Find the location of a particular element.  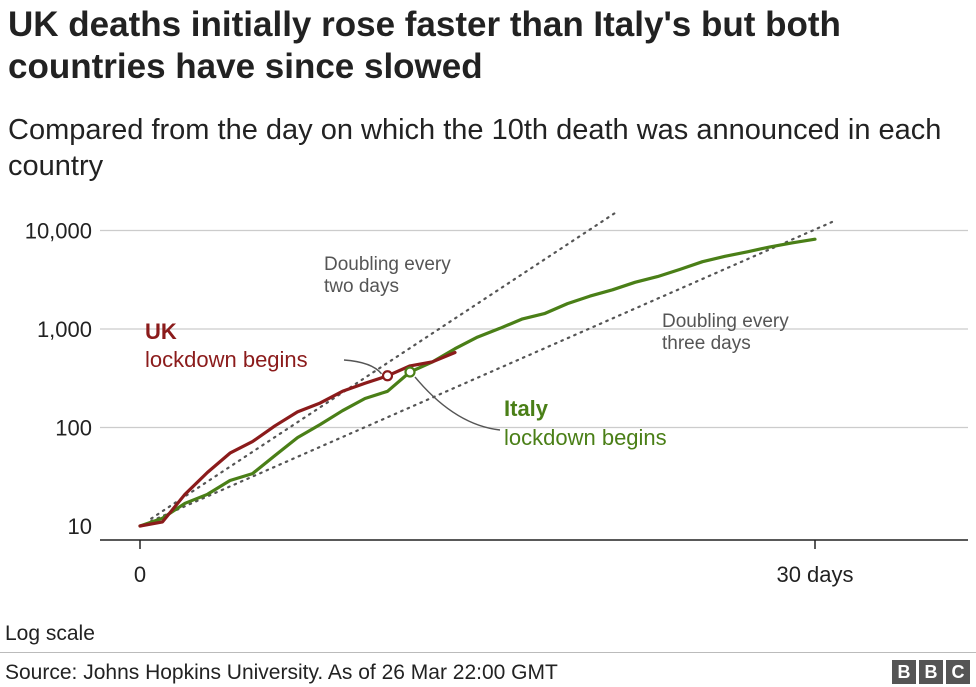

uk-line is located at coordinates (297, 439).